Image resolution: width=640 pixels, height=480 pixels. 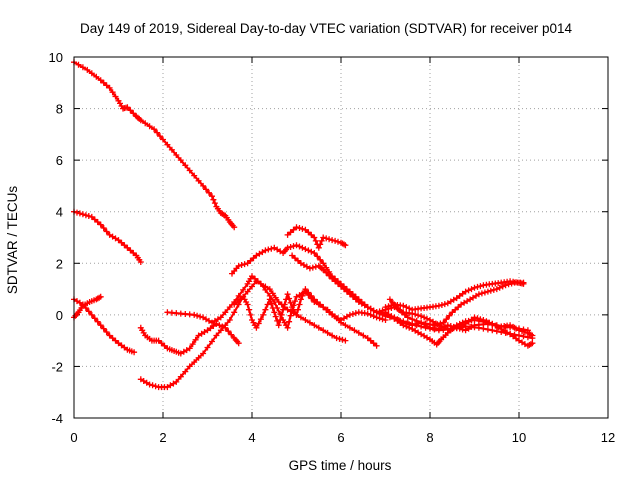 What do you see at coordinates (59, 315) in the screenshot?
I see `y-tick-label: 0` at bounding box center [59, 315].